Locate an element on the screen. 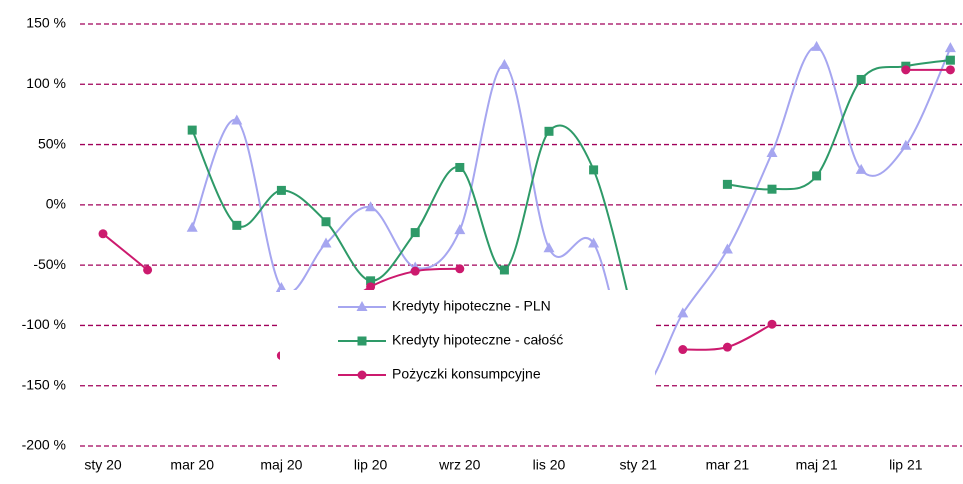 Image resolution: width=963 pixels, height=484 pixels. x-tick-label: maj 20 is located at coordinates (281, 465).